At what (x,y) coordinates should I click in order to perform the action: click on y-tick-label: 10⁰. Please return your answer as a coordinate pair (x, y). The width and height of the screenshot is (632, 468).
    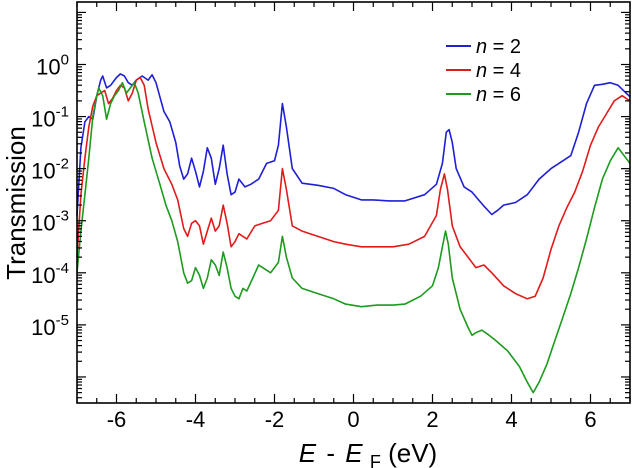
    Looking at the image, I should click on (52, 65).